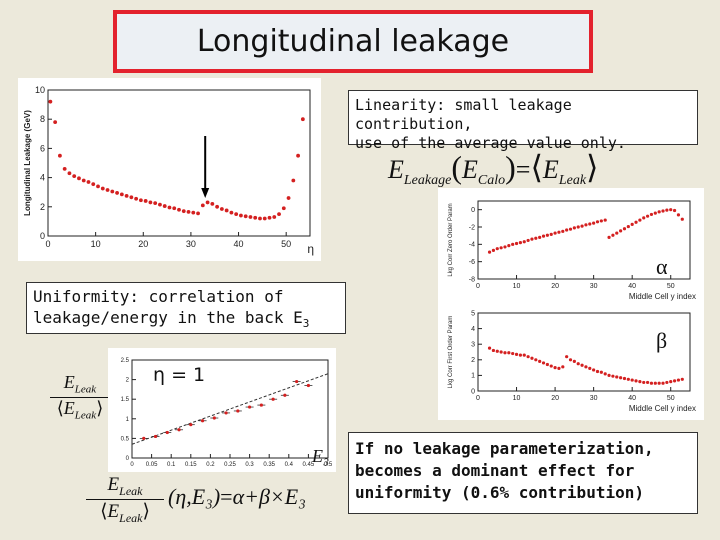  What do you see at coordinates (473, 376) in the screenshot?
I see `y-tick-label: 1` at bounding box center [473, 376].